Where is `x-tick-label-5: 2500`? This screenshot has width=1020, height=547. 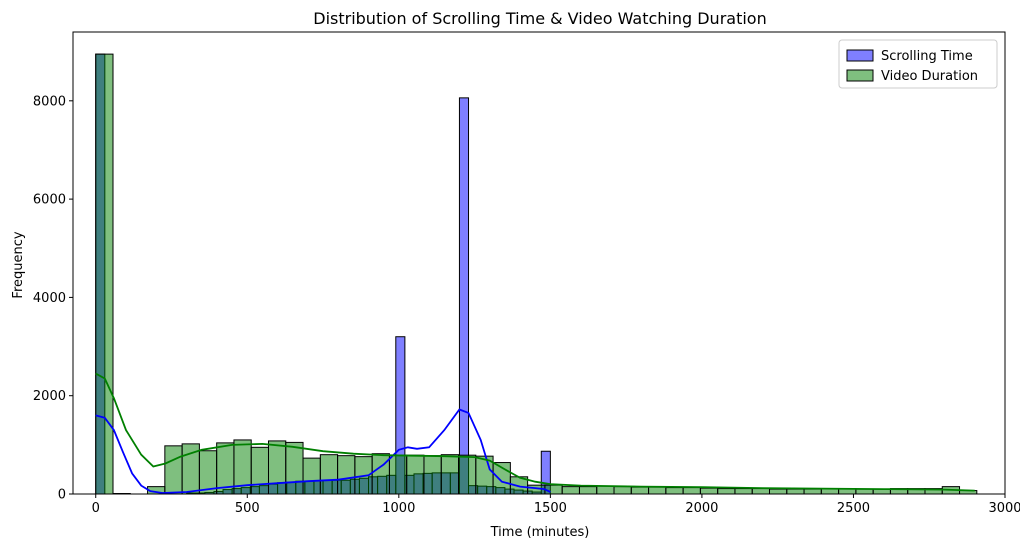 x-tick-label-5: 2500 is located at coordinates (853, 508).